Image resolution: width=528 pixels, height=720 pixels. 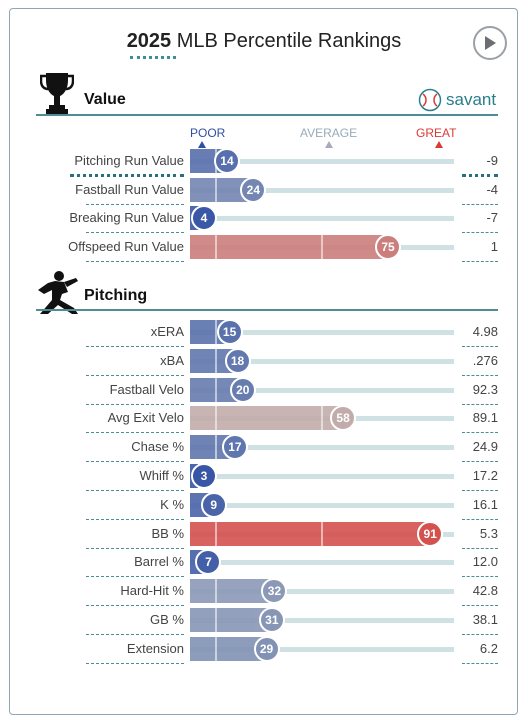 What do you see at coordinates (436, 133) in the screenshot?
I see `scale-great-label: GREAT` at bounding box center [436, 133].